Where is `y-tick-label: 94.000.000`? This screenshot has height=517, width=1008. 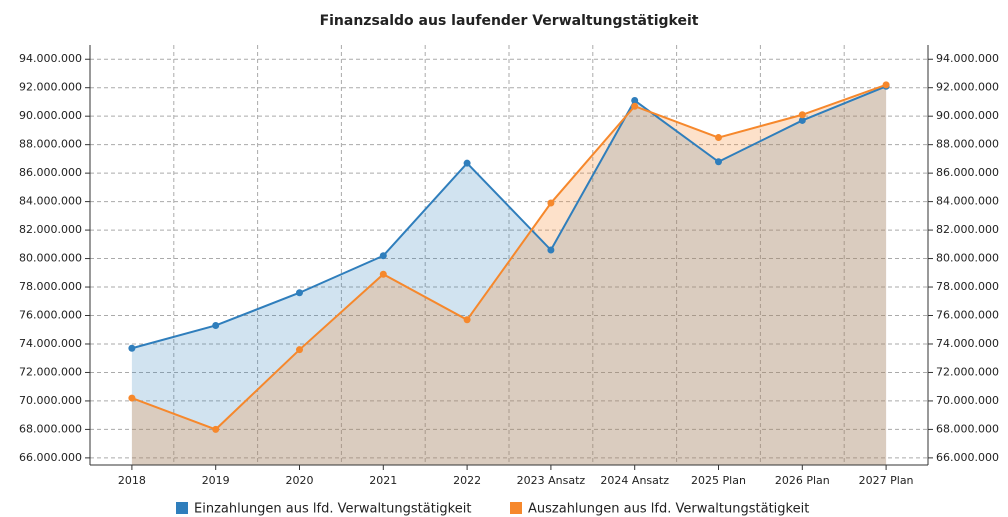 y-tick-label: 94.000.000 is located at coordinates (50, 58).